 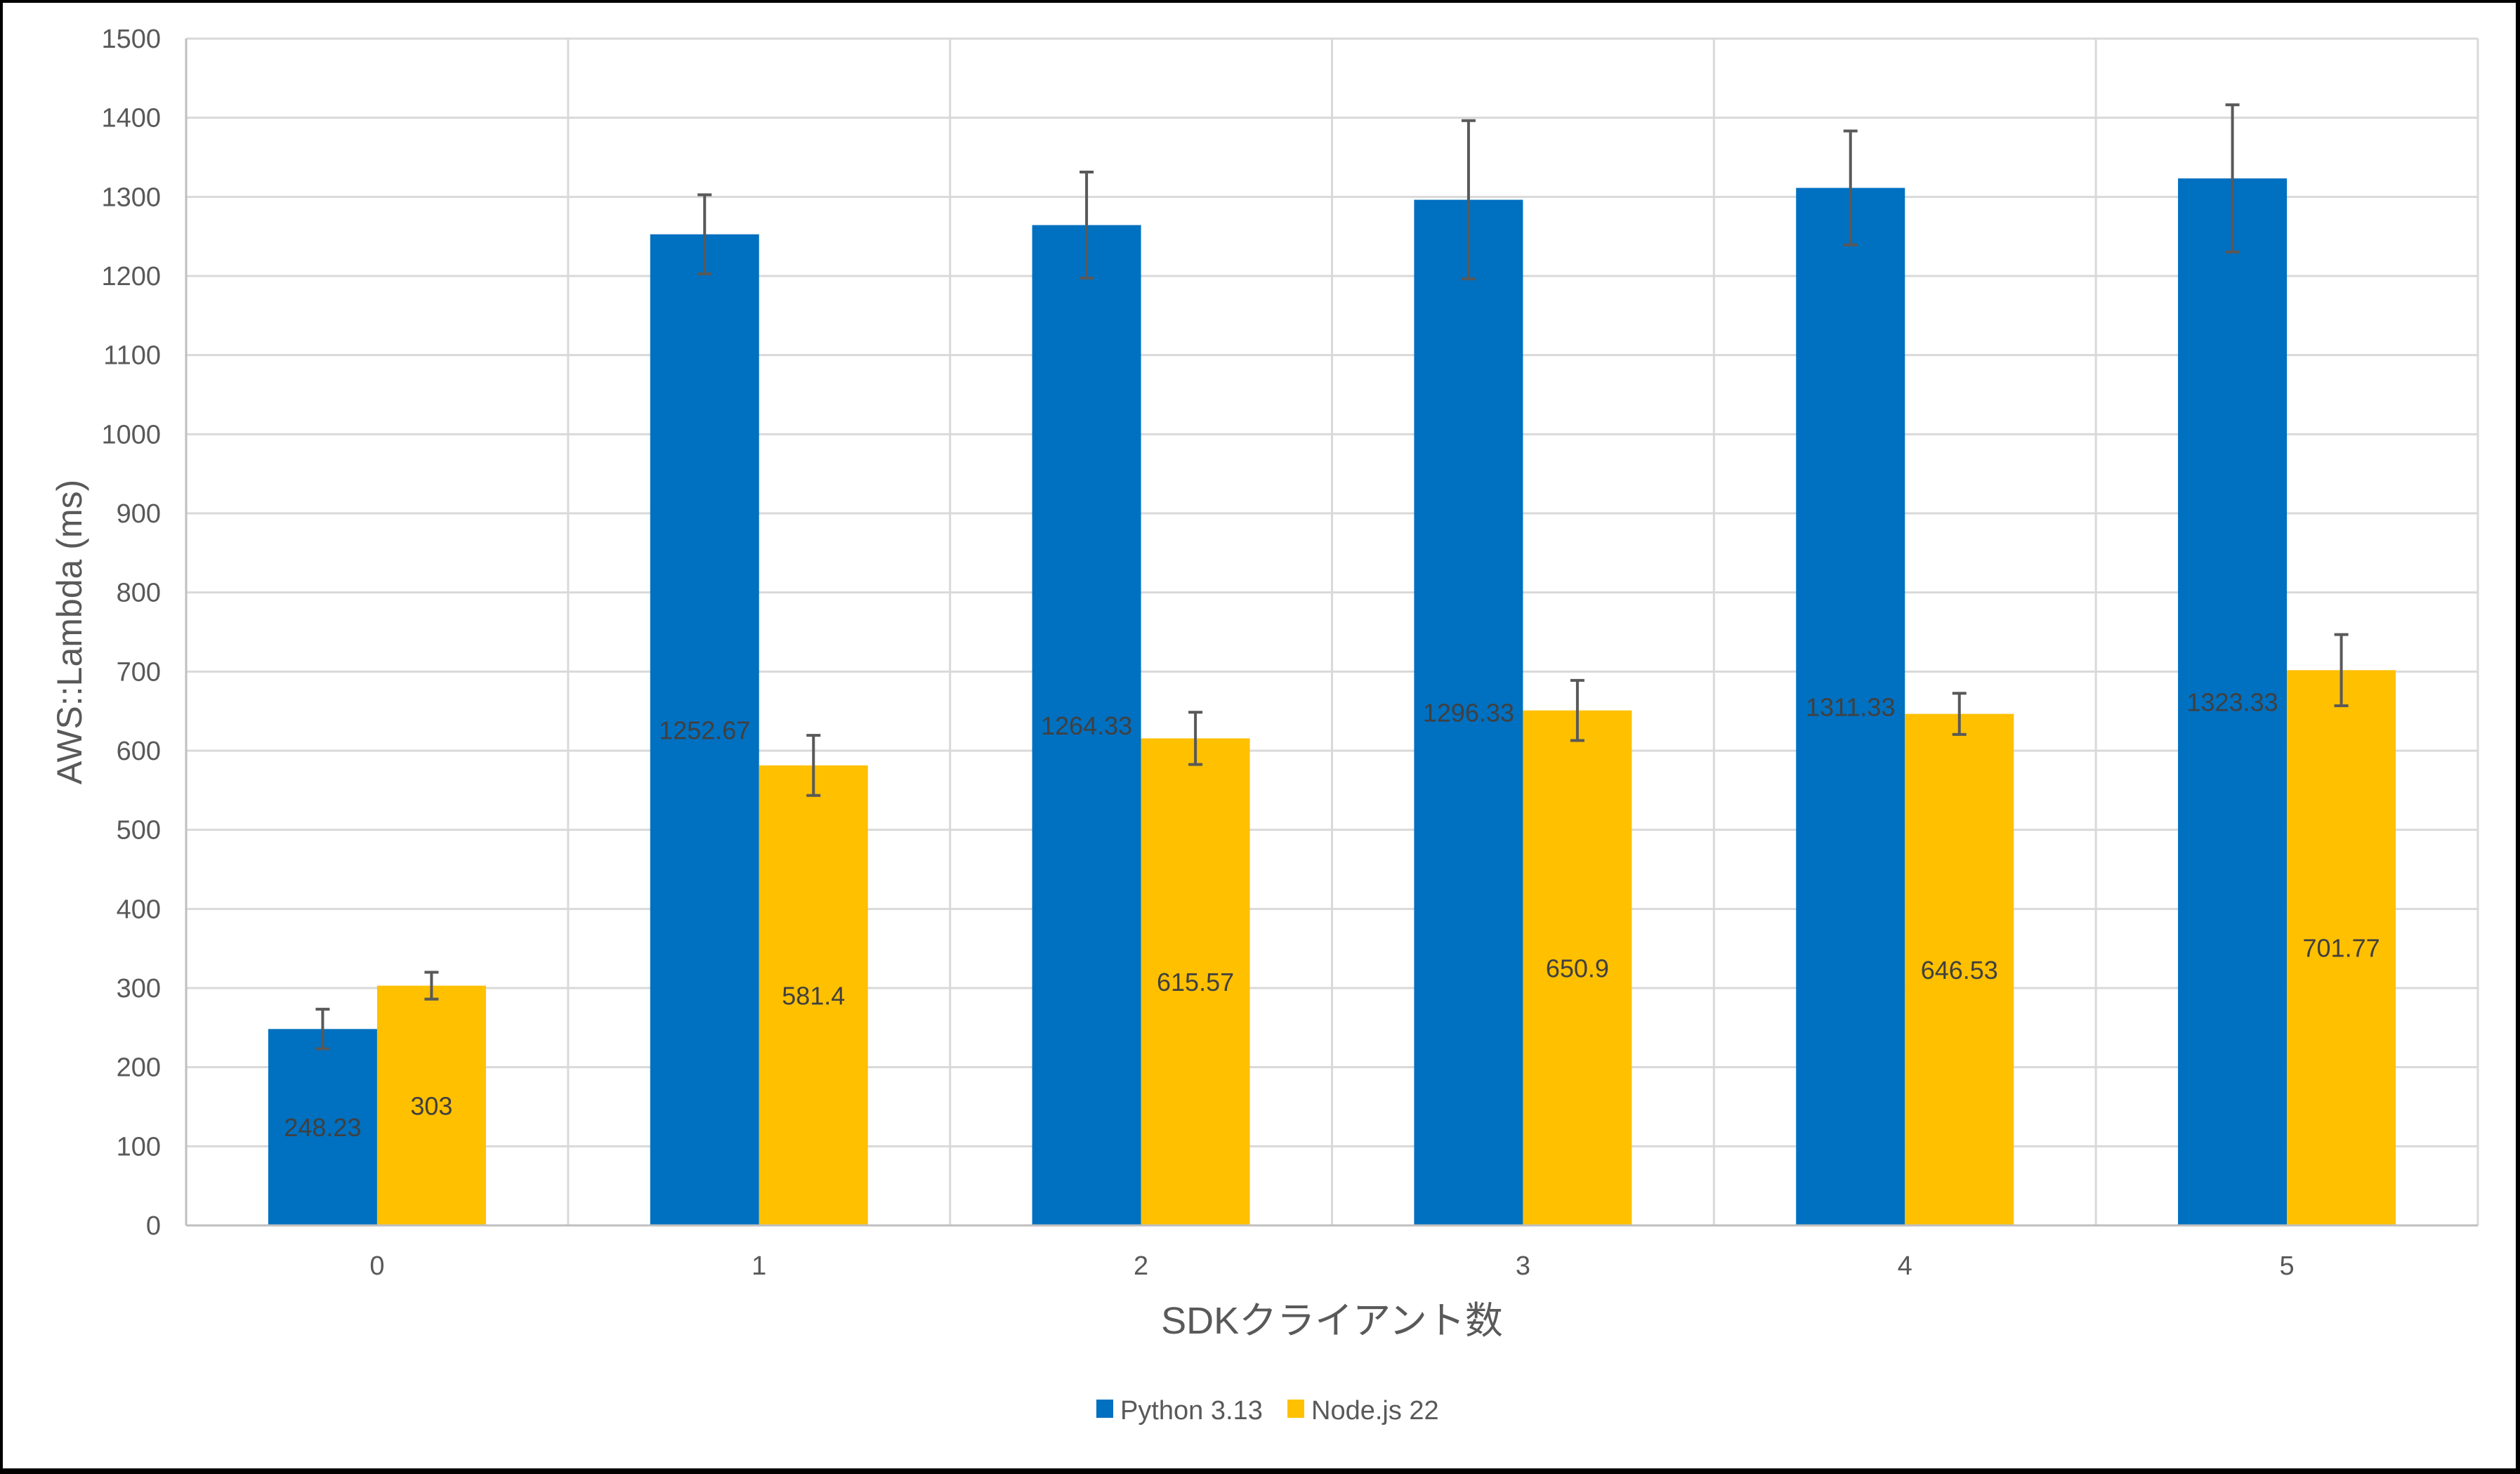 I want to click on y-tick-label: 1200, so click(x=131, y=276).